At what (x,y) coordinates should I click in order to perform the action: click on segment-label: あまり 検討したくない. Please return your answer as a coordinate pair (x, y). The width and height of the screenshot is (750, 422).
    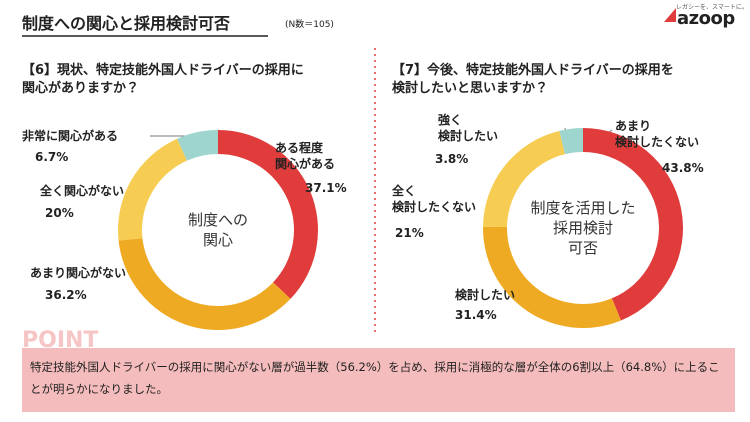
    Looking at the image, I should click on (657, 134).